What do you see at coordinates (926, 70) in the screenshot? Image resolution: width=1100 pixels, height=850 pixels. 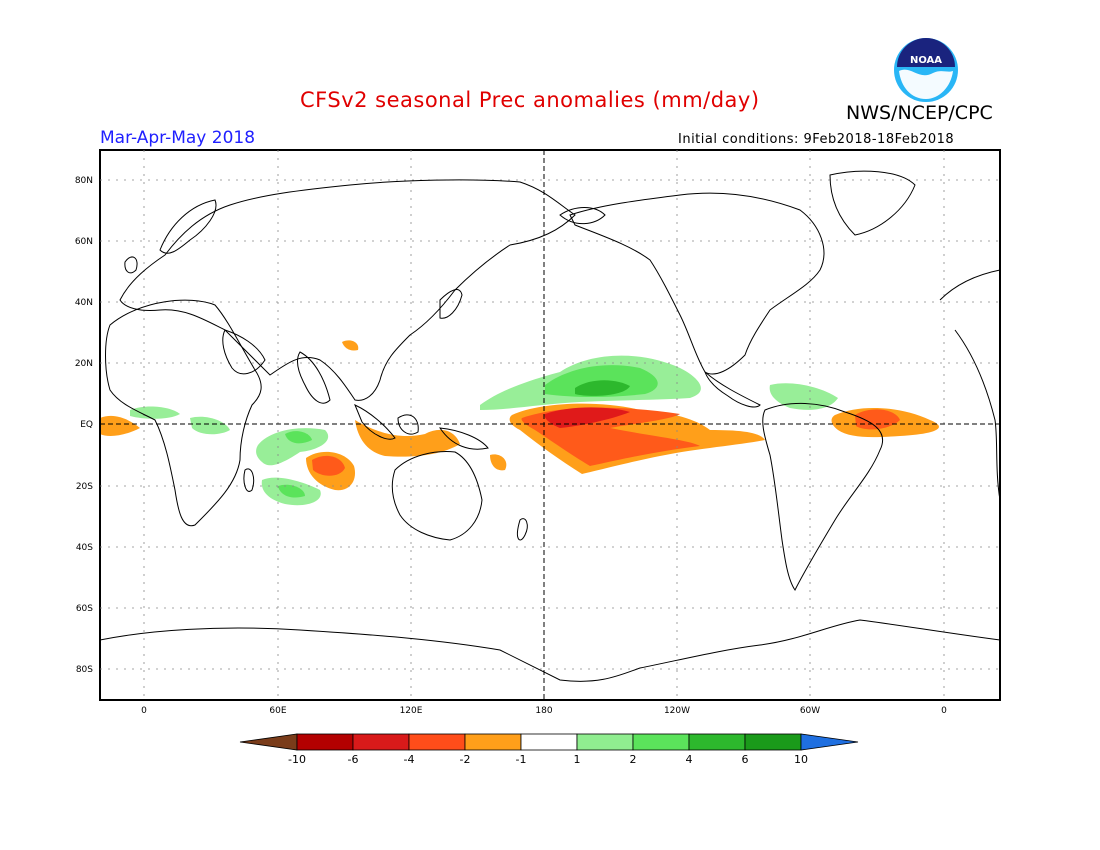 I see `noaa-logo: NOAA` at bounding box center [926, 70].